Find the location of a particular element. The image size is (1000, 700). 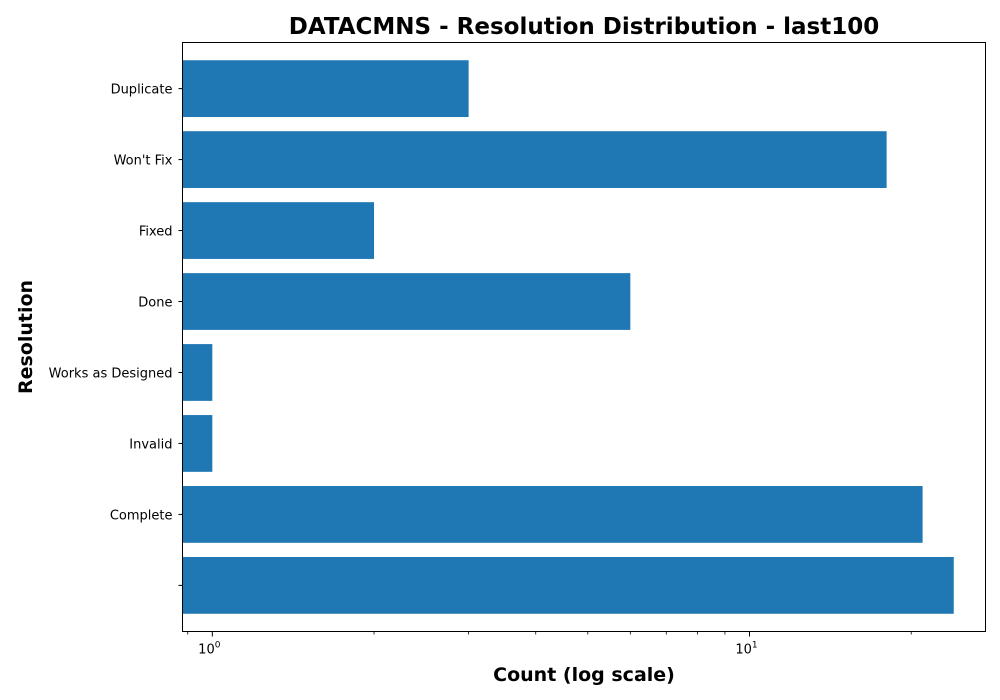

x-tick-label: 100 is located at coordinates (209, 649).